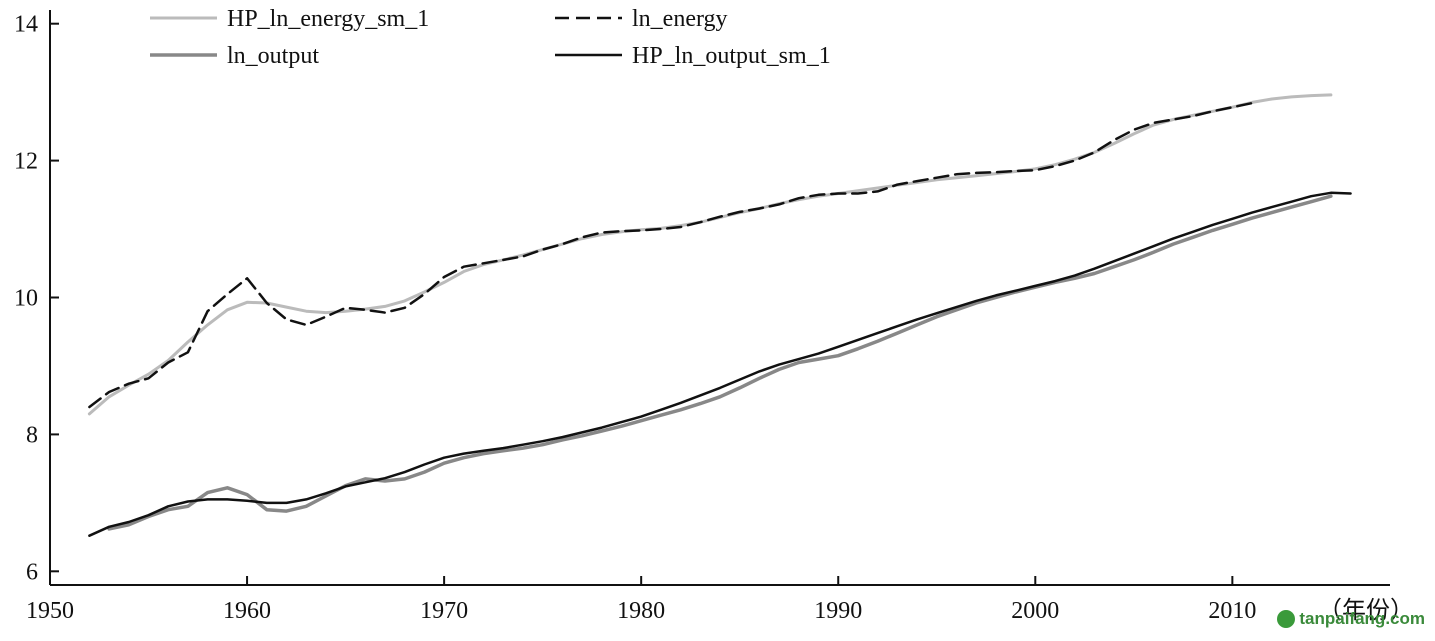 The width and height of the screenshot is (1435, 641). Describe the element at coordinates (26, 162) in the screenshot. I see `y-tick-label: 12` at that location.